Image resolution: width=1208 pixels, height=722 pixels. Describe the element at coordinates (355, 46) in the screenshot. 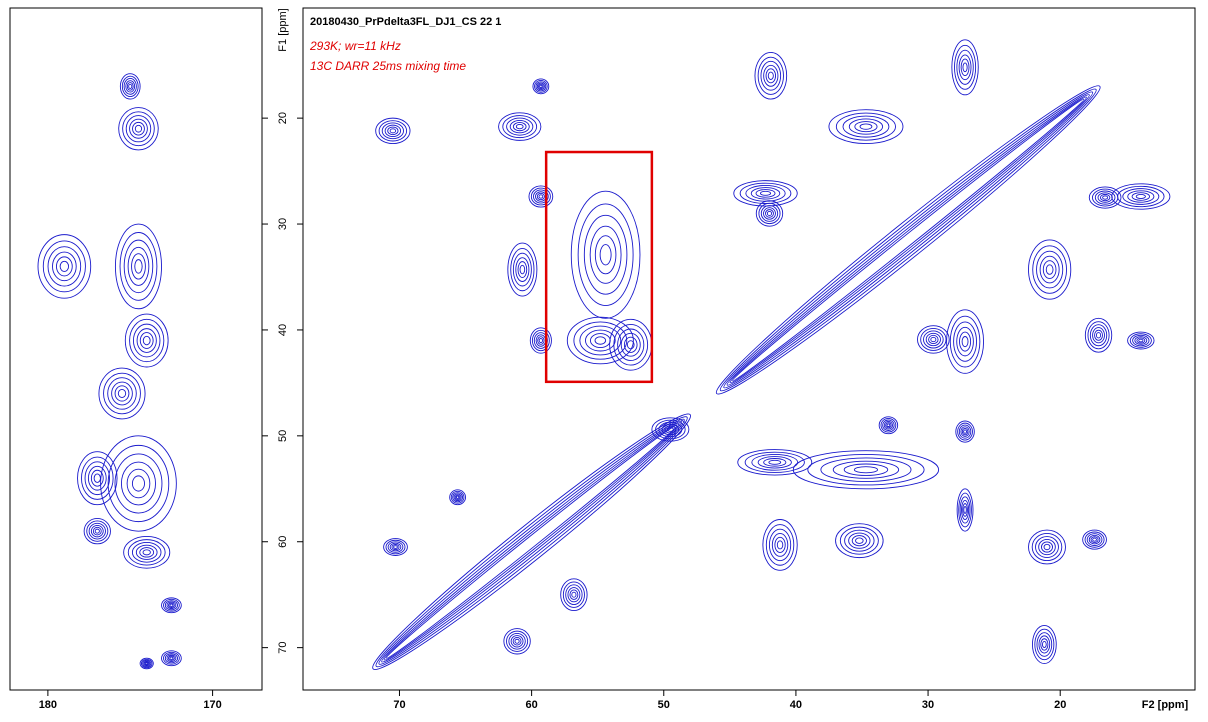

I see `annotation: 293K; wr=11 kHz` at that location.